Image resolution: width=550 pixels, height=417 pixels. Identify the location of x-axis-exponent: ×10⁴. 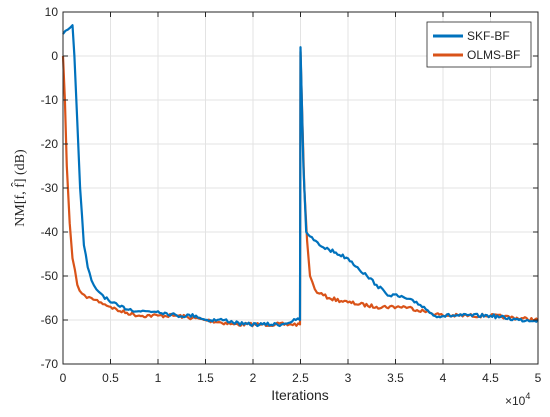
(517, 399).